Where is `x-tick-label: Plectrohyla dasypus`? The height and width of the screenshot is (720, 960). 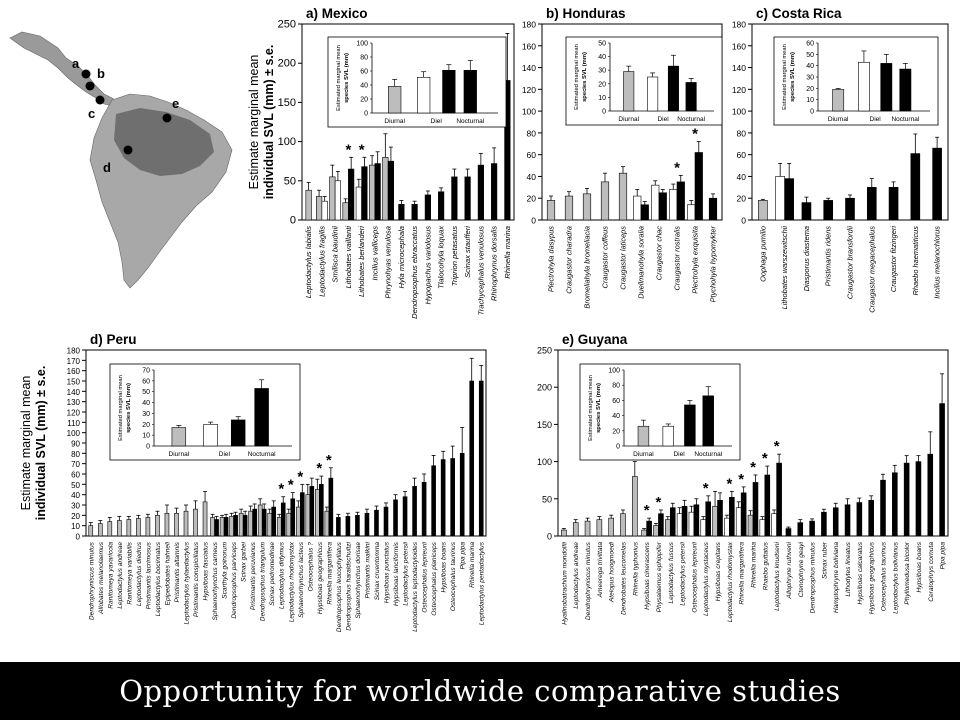 x-tick-label: Plectrohyla dasypus is located at coordinates (551, 259).